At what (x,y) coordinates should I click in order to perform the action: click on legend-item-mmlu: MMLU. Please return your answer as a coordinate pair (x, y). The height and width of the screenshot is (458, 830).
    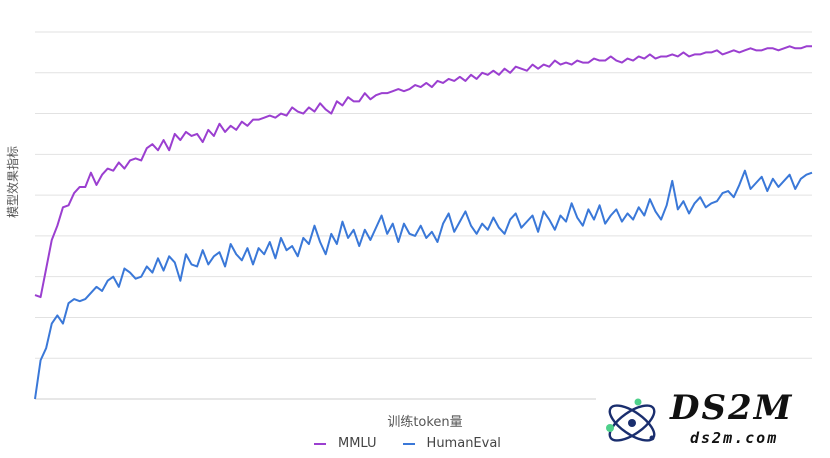
    Looking at the image, I should click on (345, 443).